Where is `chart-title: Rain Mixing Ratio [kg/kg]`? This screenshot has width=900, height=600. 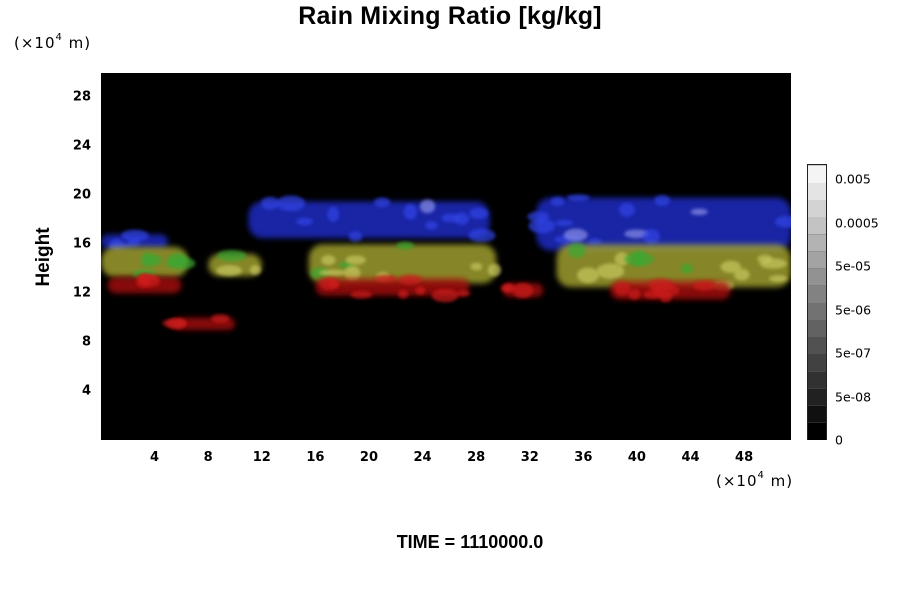
chart-title: Rain Mixing Ratio [kg/kg] is located at coordinates (450, 16).